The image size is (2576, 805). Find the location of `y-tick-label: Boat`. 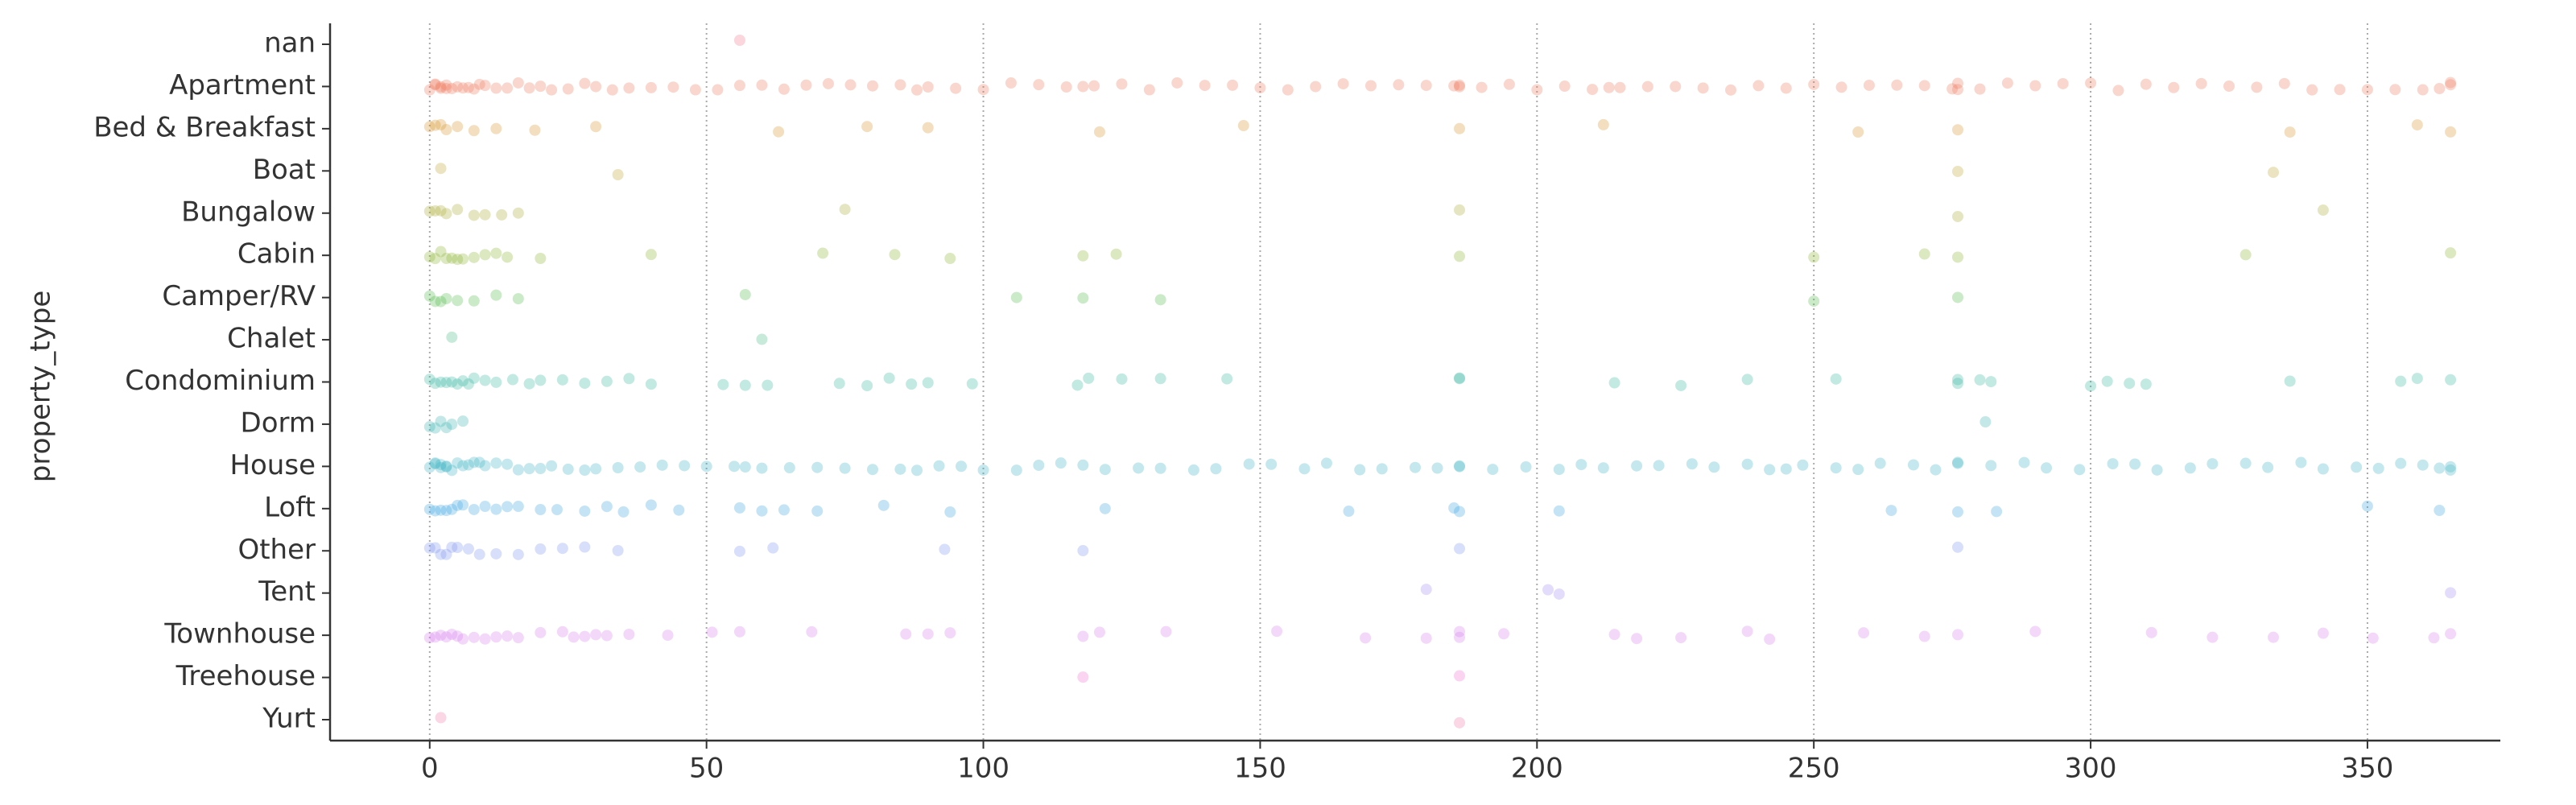

y-tick-label: Boat is located at coordinates (284, 170).